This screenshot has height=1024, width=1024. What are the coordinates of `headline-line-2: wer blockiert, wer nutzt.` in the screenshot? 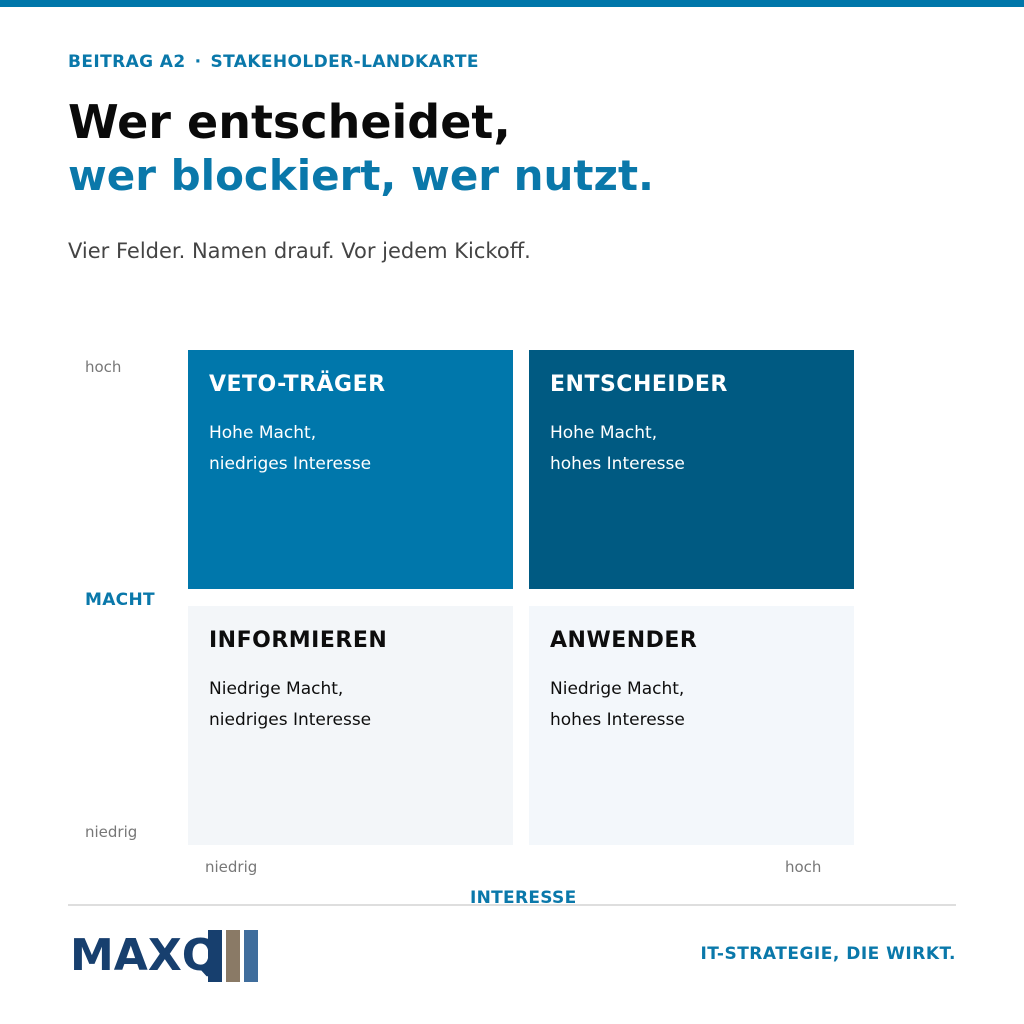 It's located at (361, 175).